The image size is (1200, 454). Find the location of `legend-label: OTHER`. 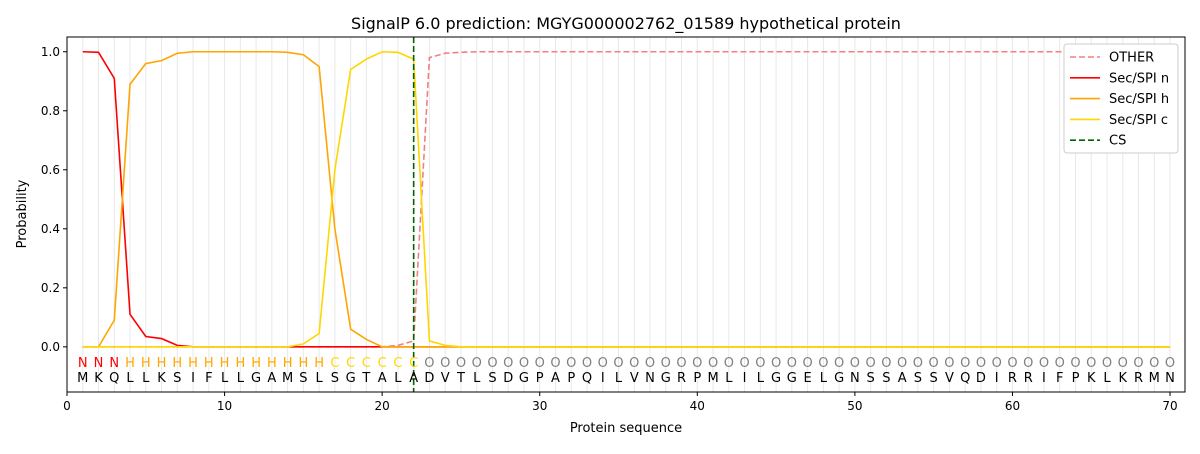

legend-label: OTHER is located at coordinates (1131, 58).